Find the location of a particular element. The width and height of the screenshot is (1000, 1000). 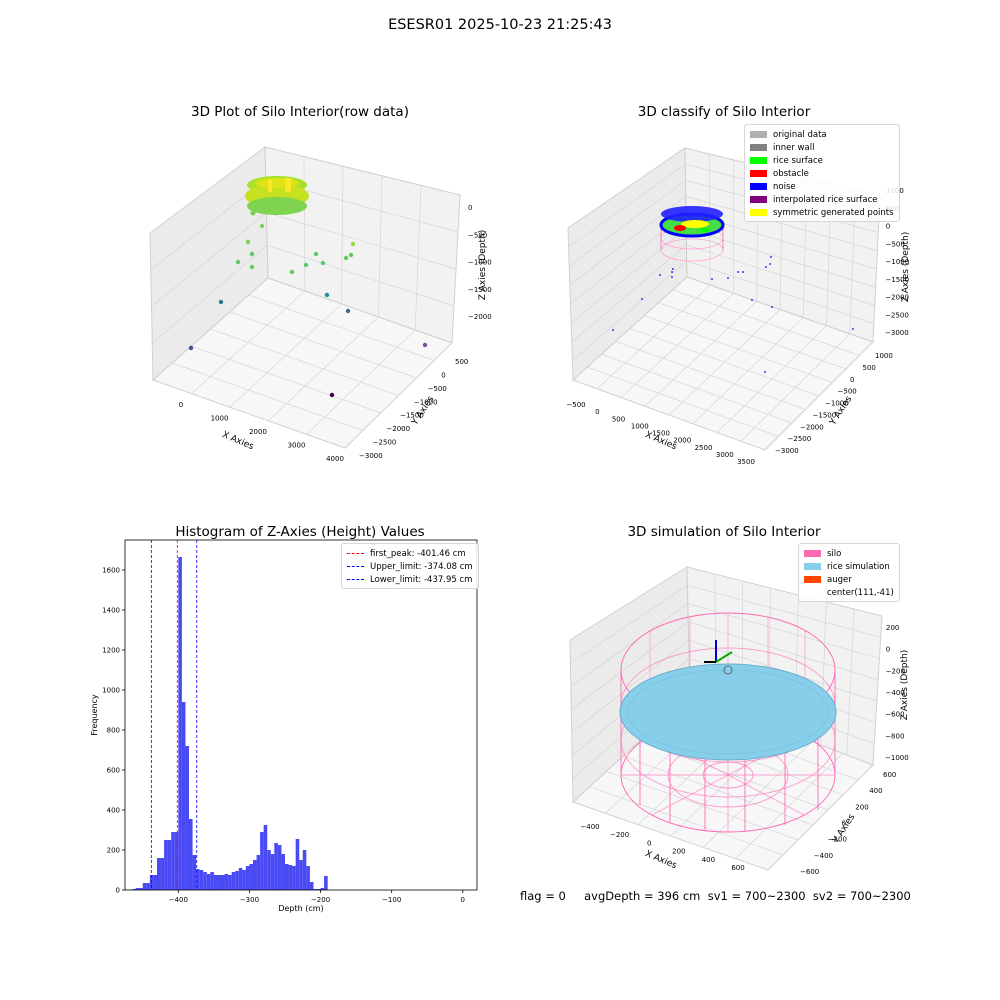

rice-simulation-surface is located at coordinates (728, 712).